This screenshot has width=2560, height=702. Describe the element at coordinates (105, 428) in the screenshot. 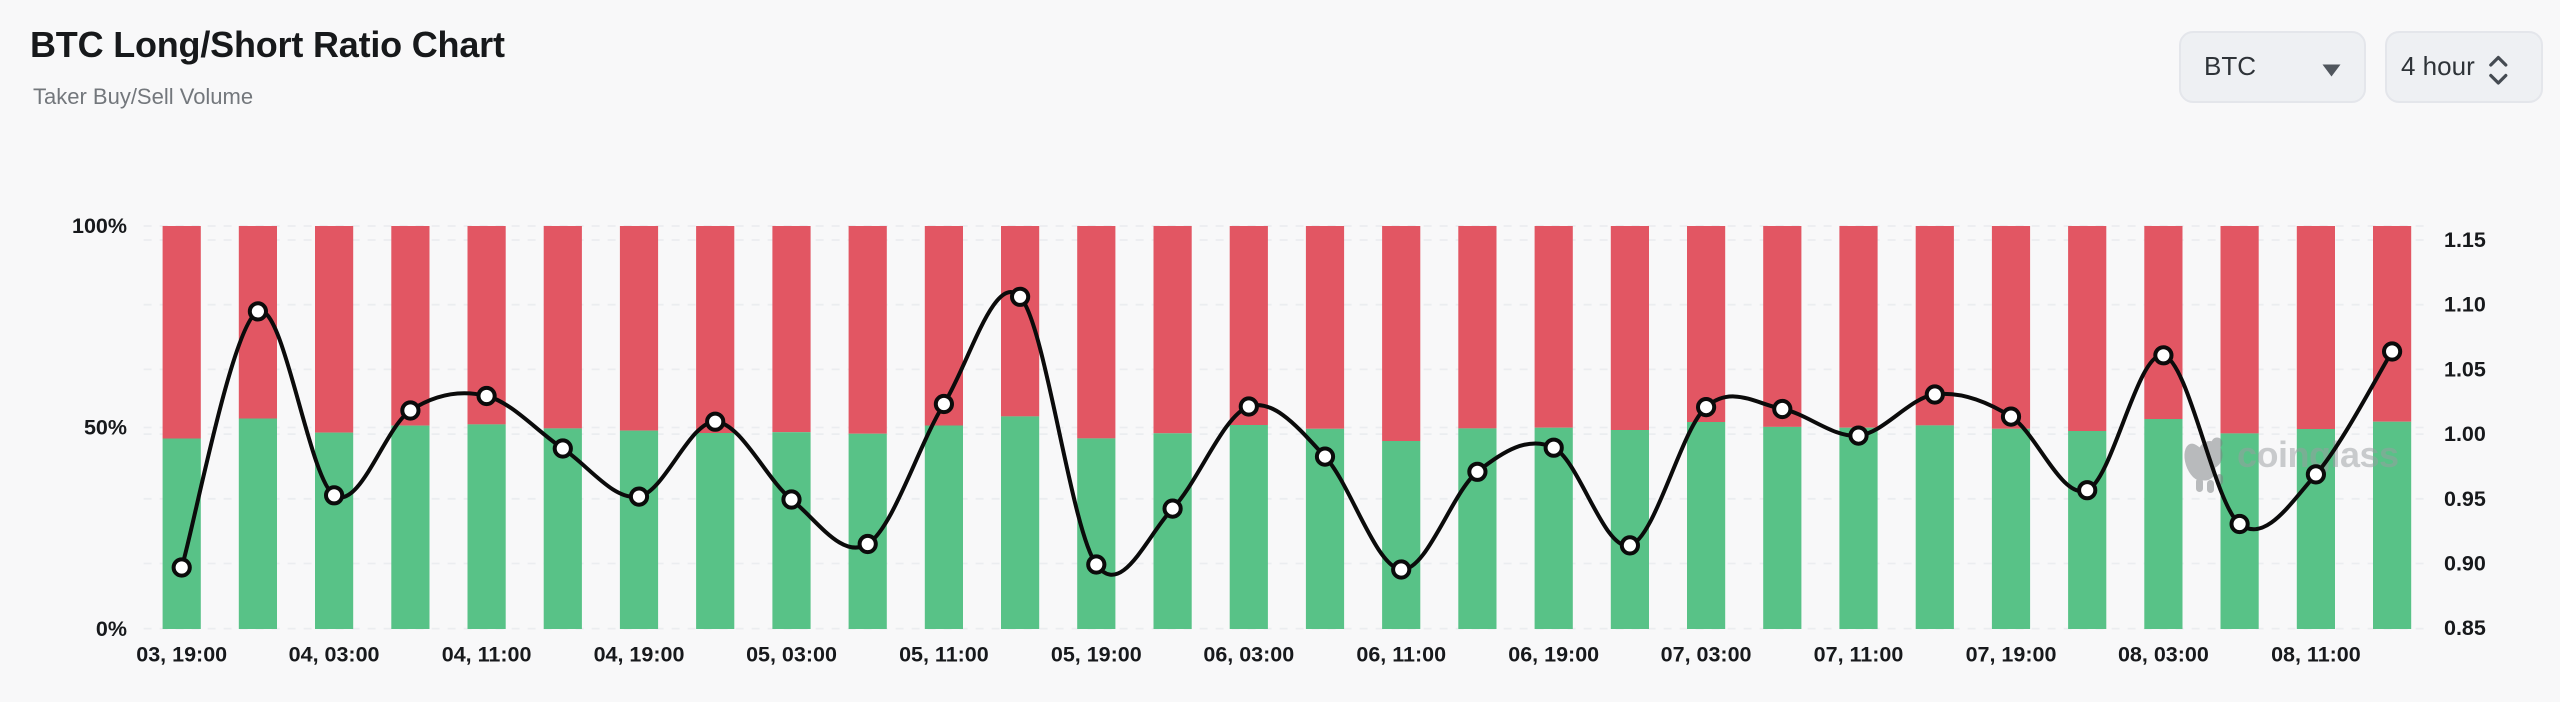

I see `svg-text: 50%` at that location.